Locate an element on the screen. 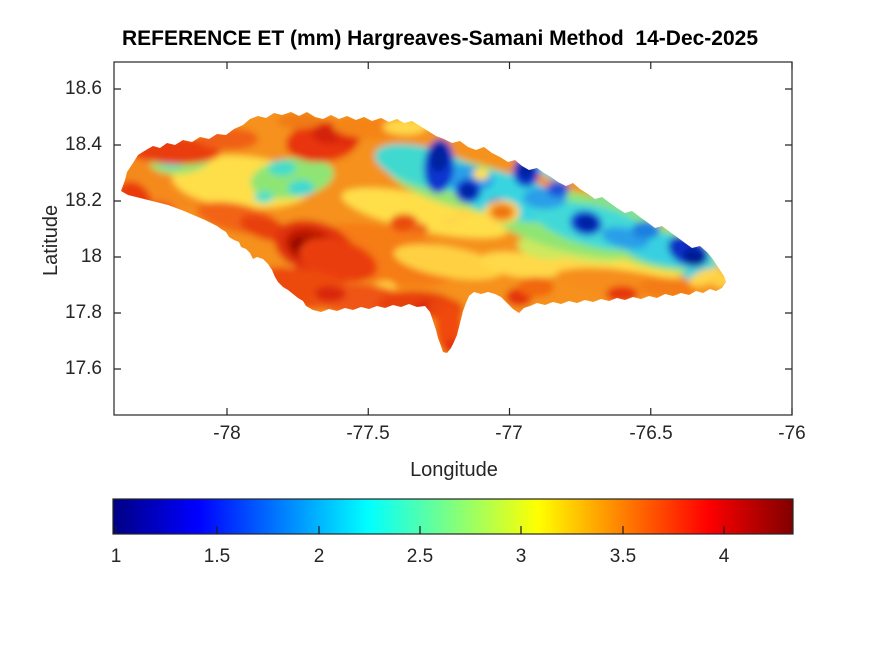 This screenshot has width=875, height=656. y-tick-label: 18.4 is located at coordinates (83, 144).